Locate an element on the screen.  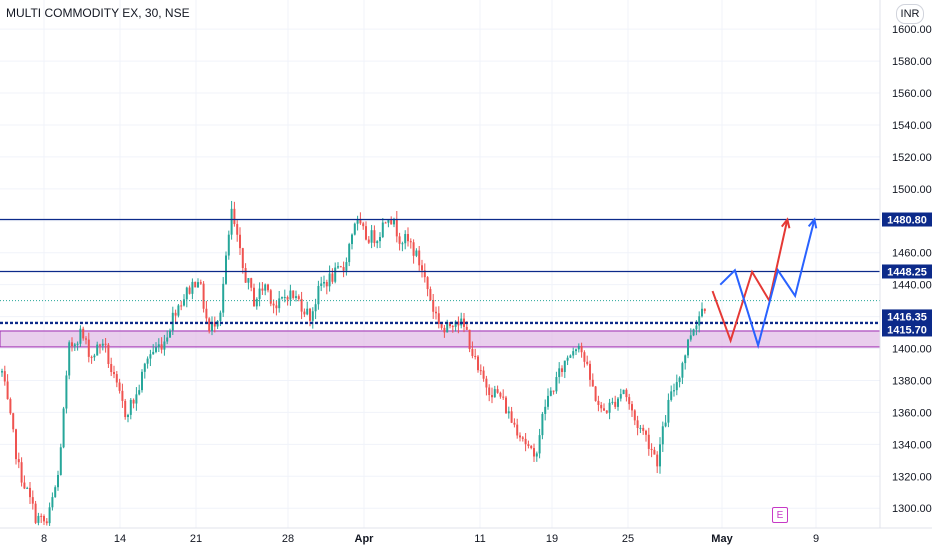
support-zone-band is located at coordinates (440, 339).